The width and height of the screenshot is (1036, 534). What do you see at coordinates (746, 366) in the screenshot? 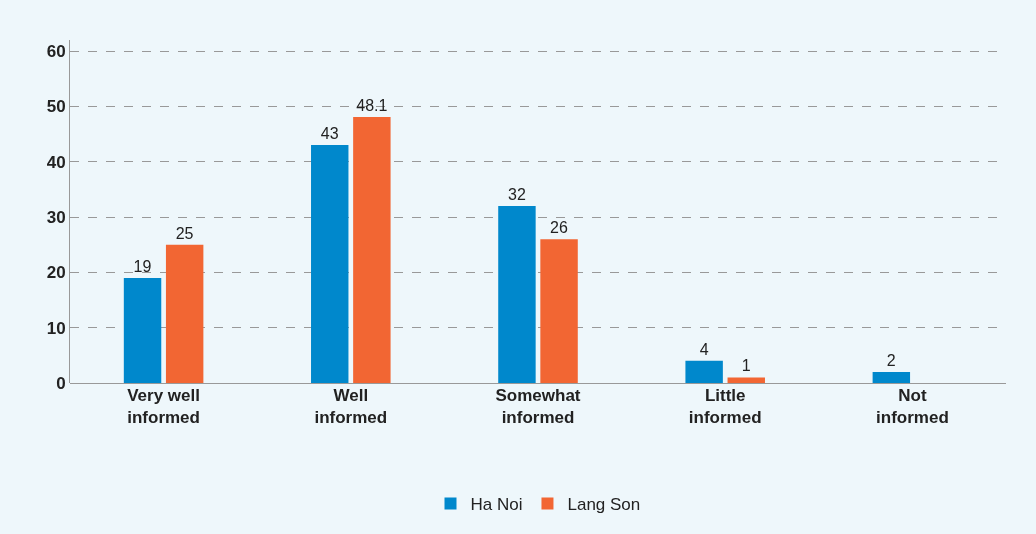
I see `data-label: 1` at bounding box center [746, 366].